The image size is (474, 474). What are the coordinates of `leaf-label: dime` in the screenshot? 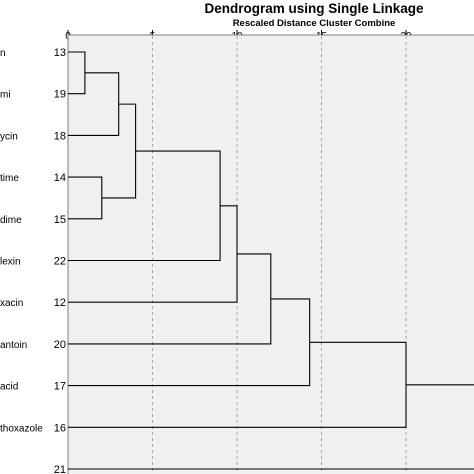 It's located at (11, 220).